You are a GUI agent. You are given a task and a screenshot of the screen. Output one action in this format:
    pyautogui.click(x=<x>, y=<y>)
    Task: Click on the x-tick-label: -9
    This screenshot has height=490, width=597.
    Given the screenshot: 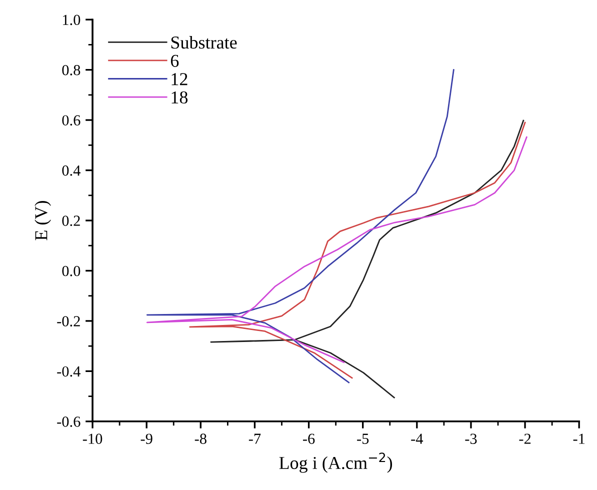 What is the action you would take?
    pyautogui.click(x=146, y=439)
    